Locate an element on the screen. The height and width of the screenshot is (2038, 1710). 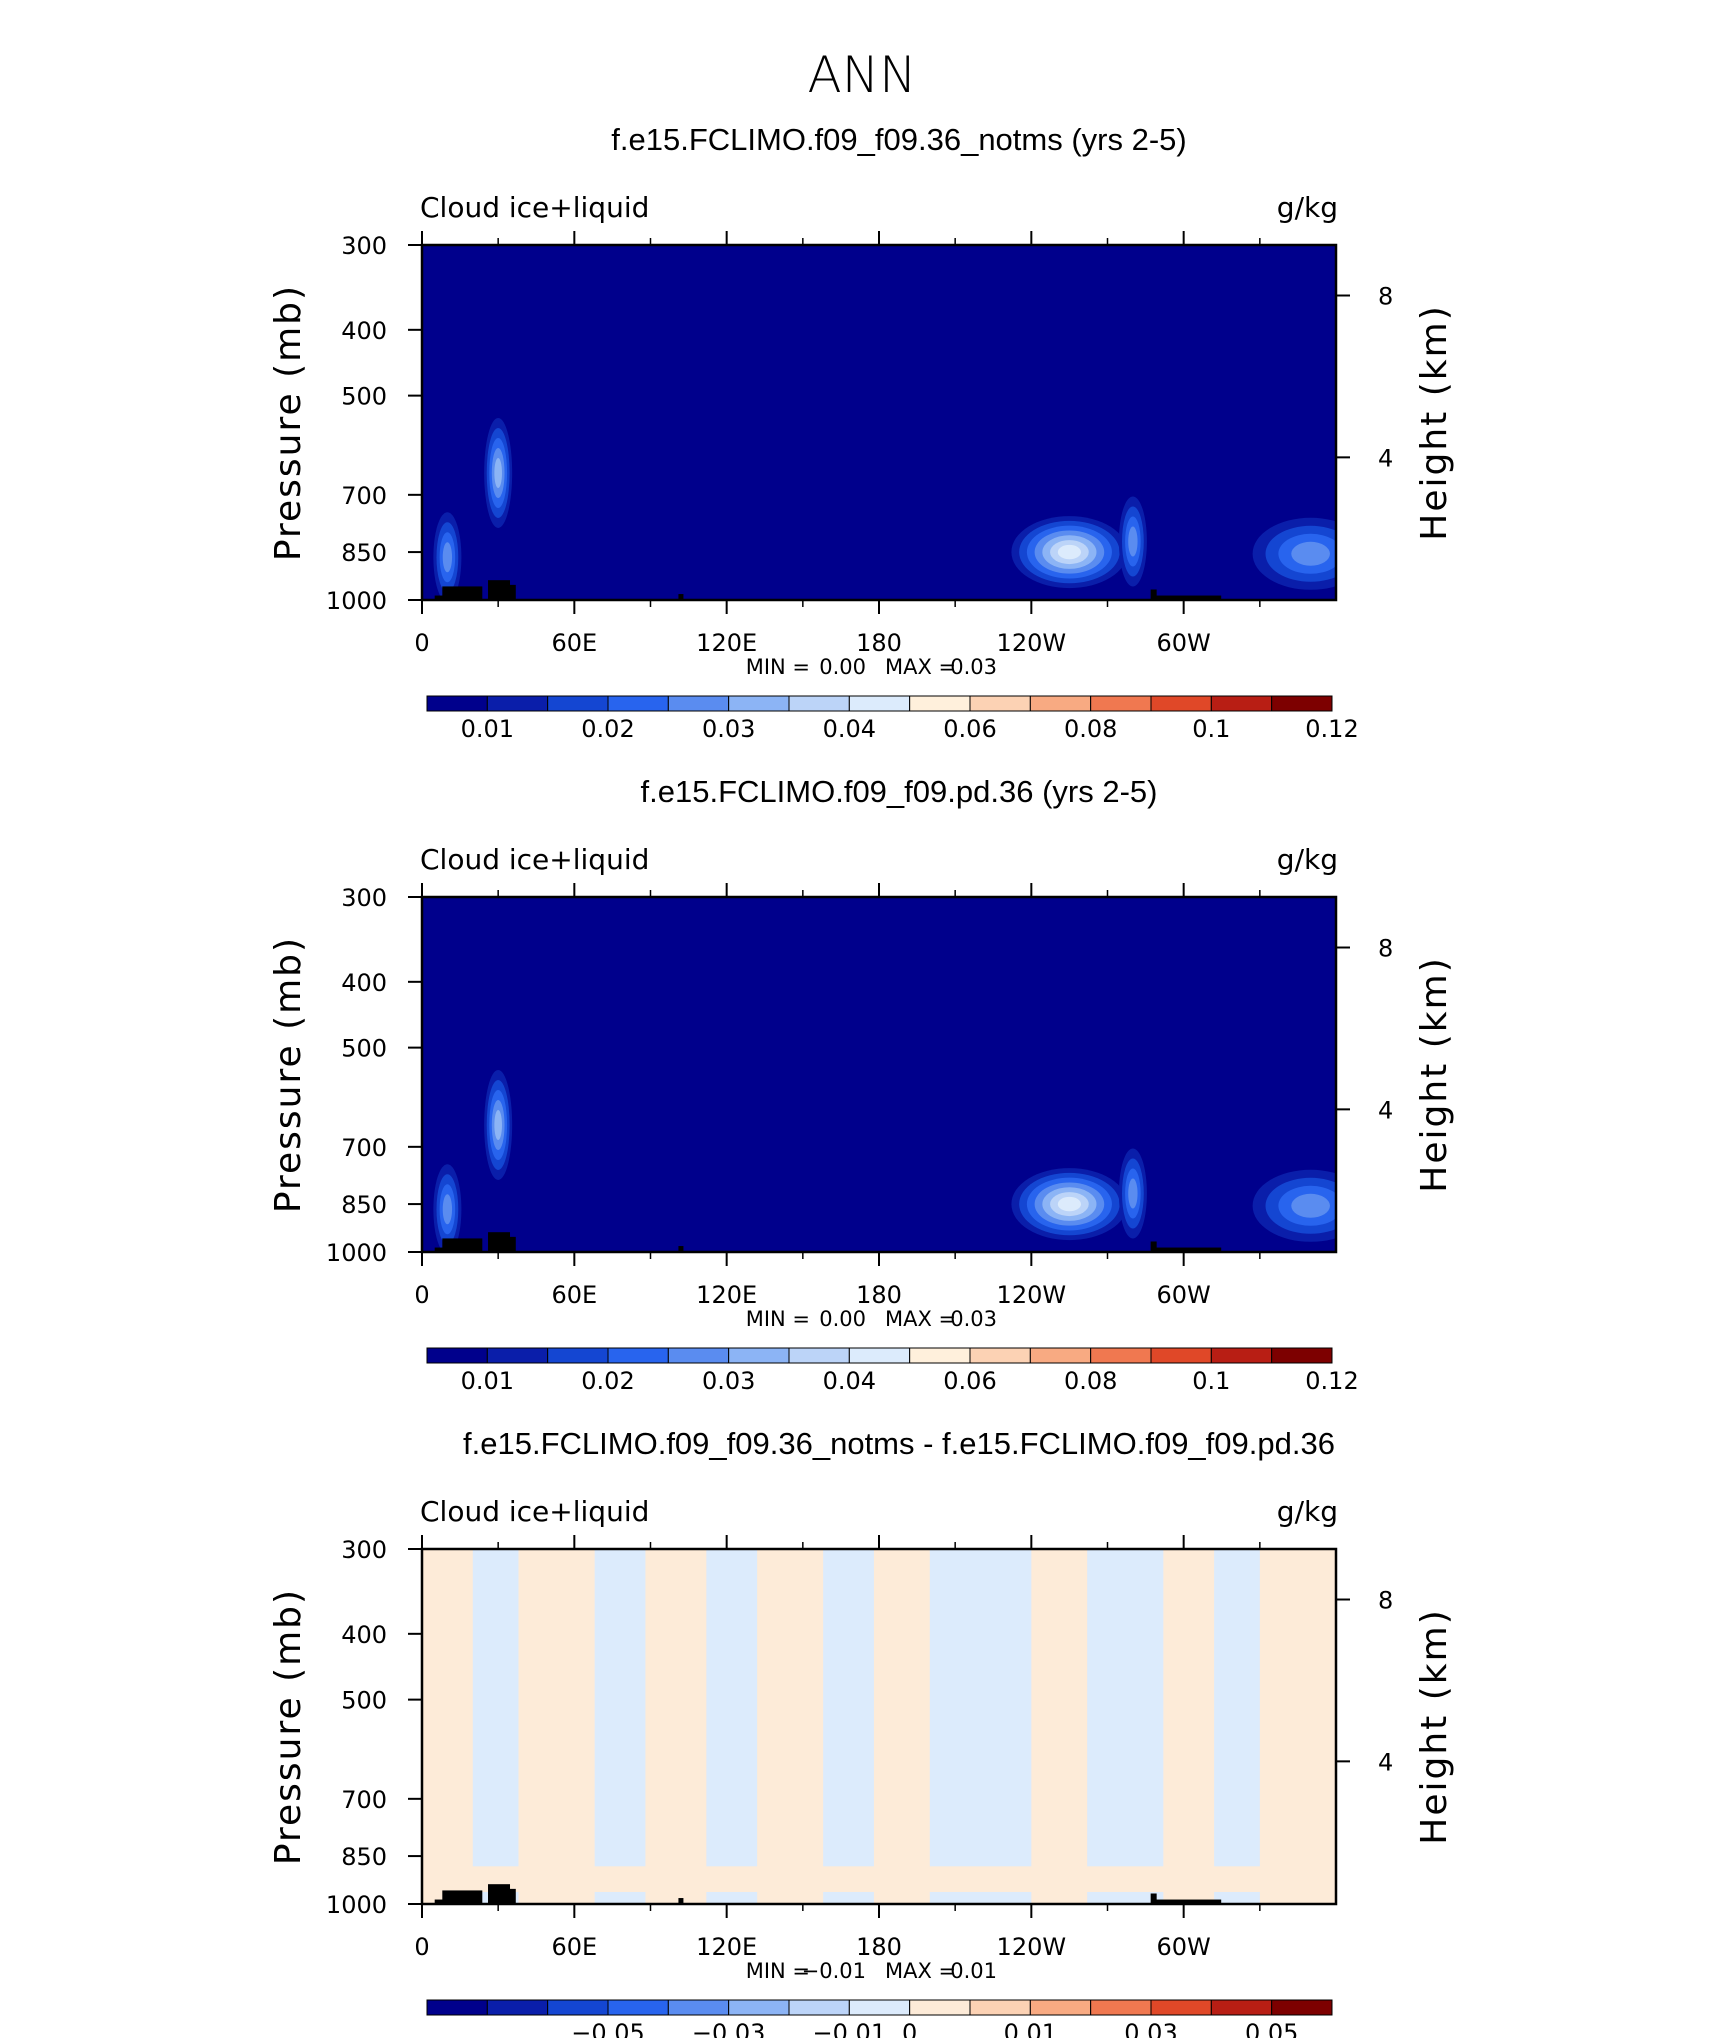
field-background is located at coordinates (879, 422).